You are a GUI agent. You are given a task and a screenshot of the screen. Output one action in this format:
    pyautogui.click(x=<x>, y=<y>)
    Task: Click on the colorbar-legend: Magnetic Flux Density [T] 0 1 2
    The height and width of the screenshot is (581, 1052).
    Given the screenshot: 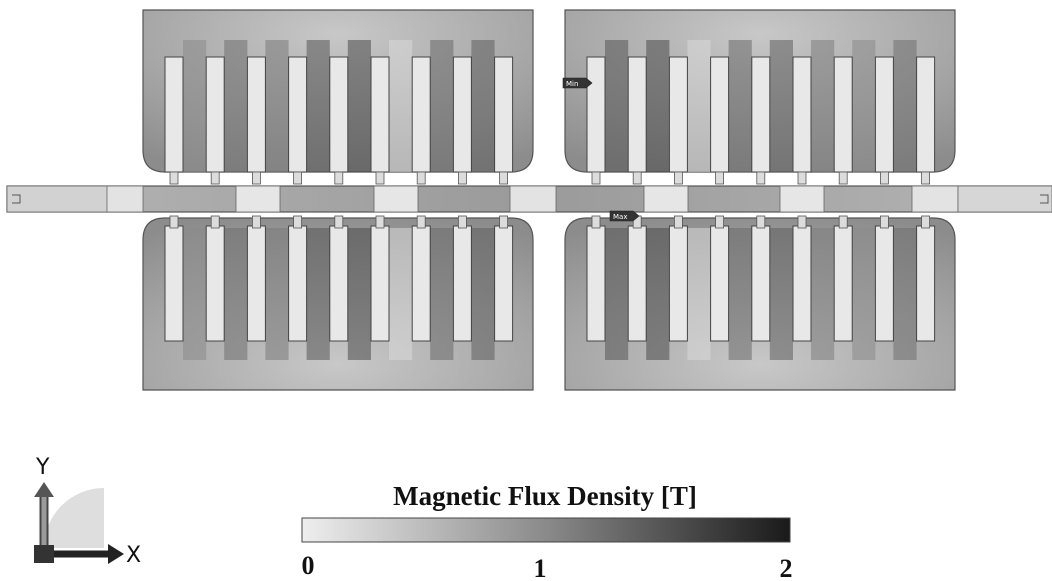 What is the action you would take?
    pyautogui.click(x=547, y=531)
    